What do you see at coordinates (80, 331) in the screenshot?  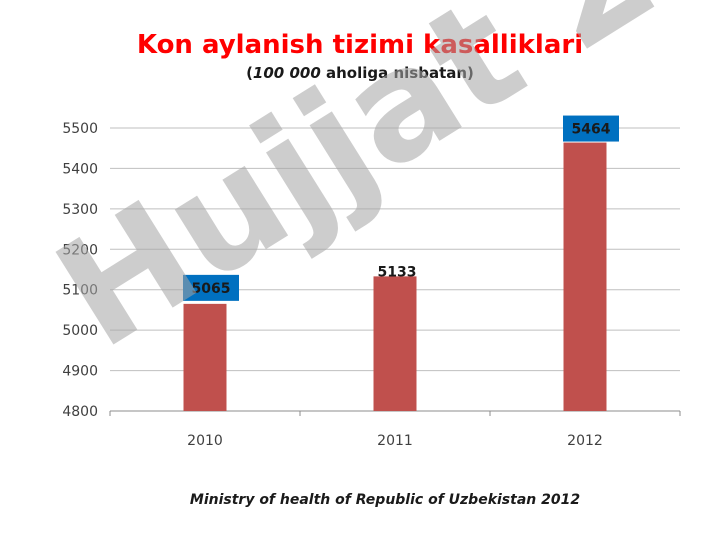 I see `y-tick-label: 5000` at bounding box center [80, 331].